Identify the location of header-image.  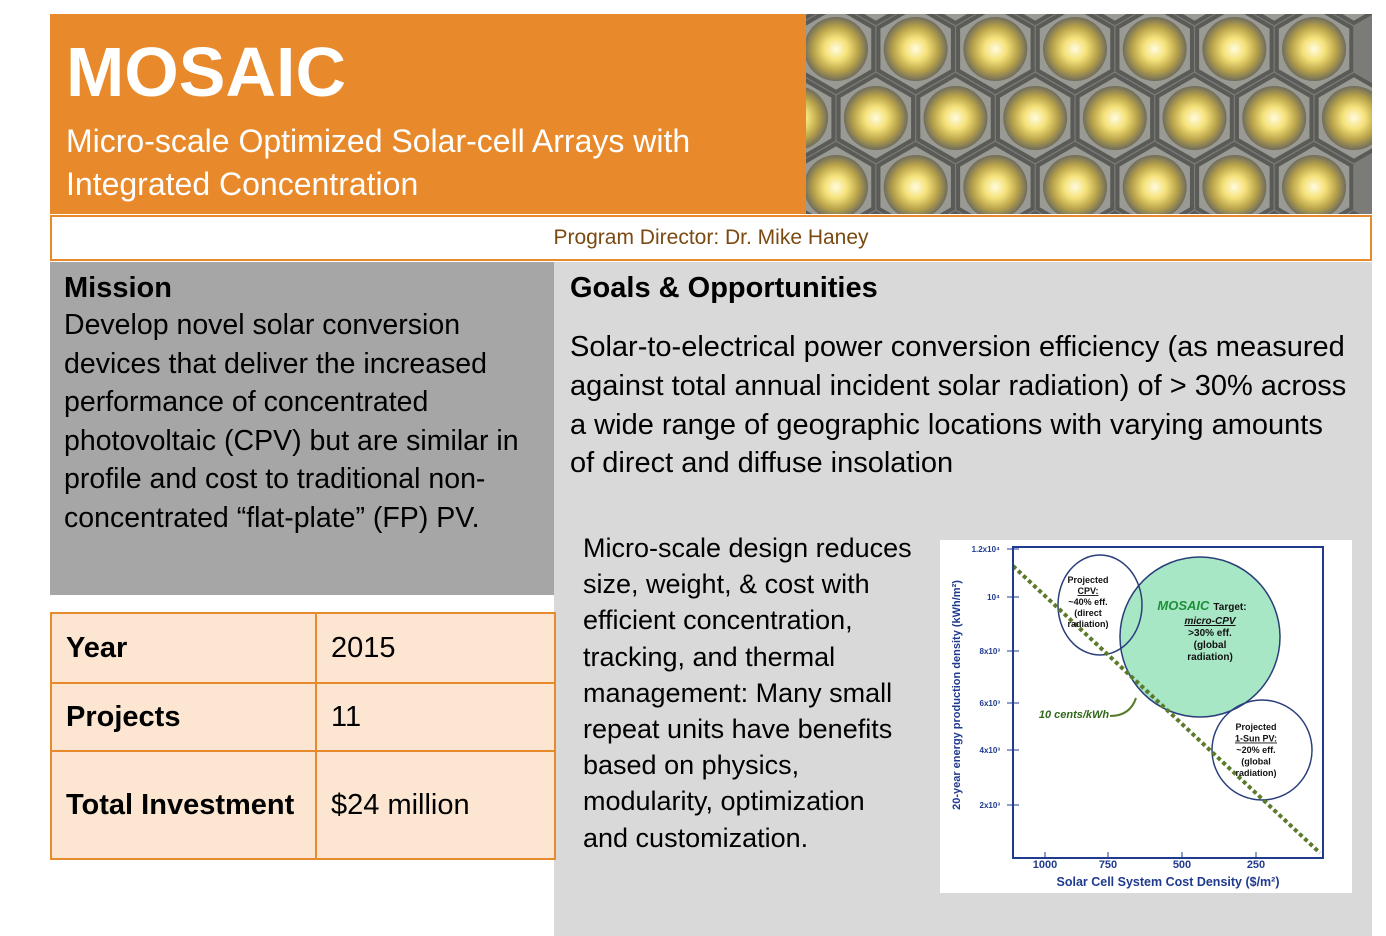
(1089, 114).